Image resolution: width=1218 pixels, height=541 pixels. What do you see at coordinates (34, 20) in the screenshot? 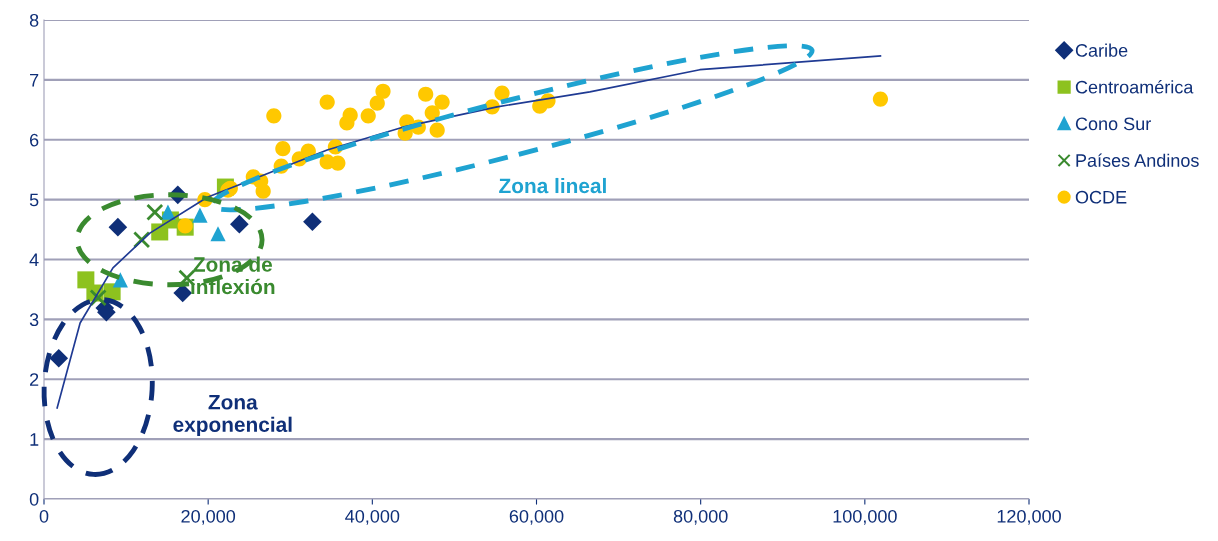
I see `y-tick-label: 8` at bounding box center [34, 20].